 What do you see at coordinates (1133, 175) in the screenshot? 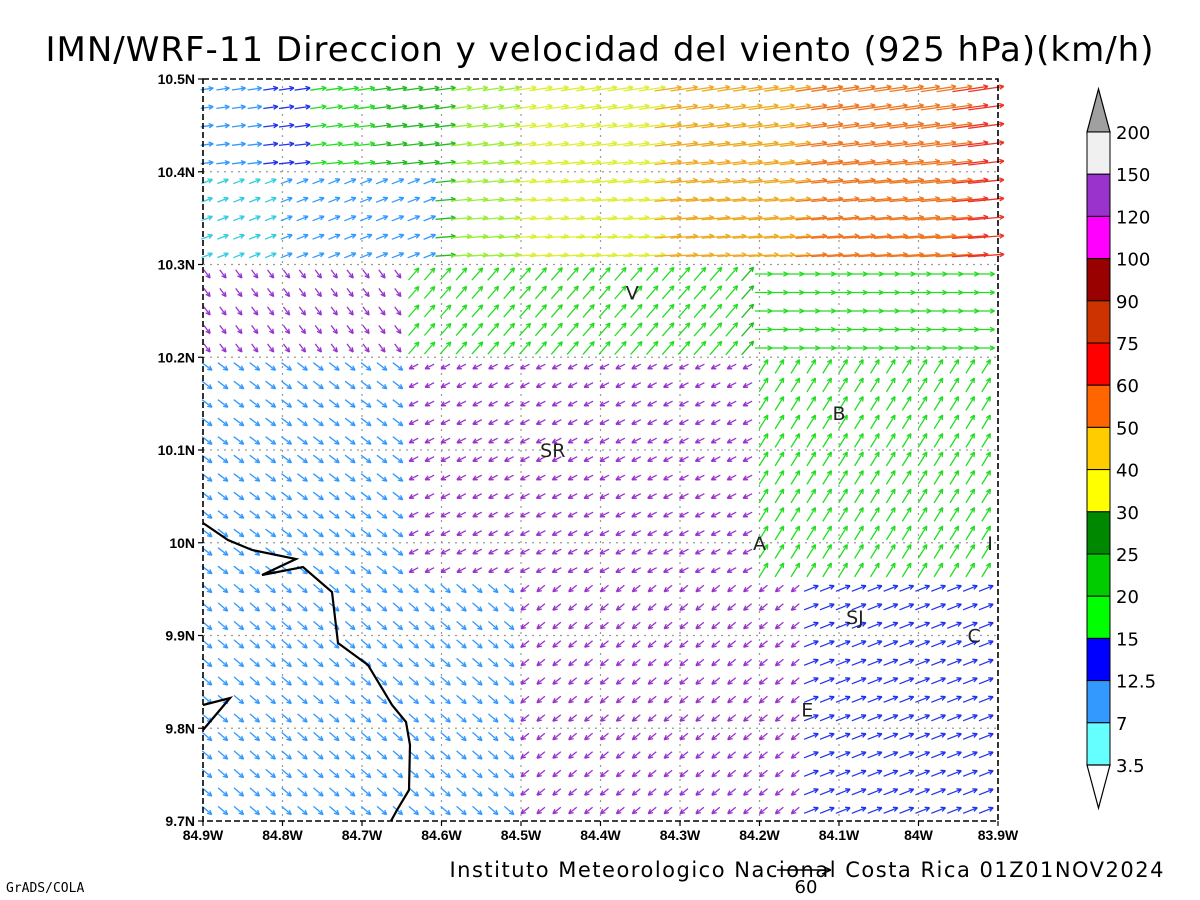
I see `colorbar-label: 150` at bounding box center [1133, 175].